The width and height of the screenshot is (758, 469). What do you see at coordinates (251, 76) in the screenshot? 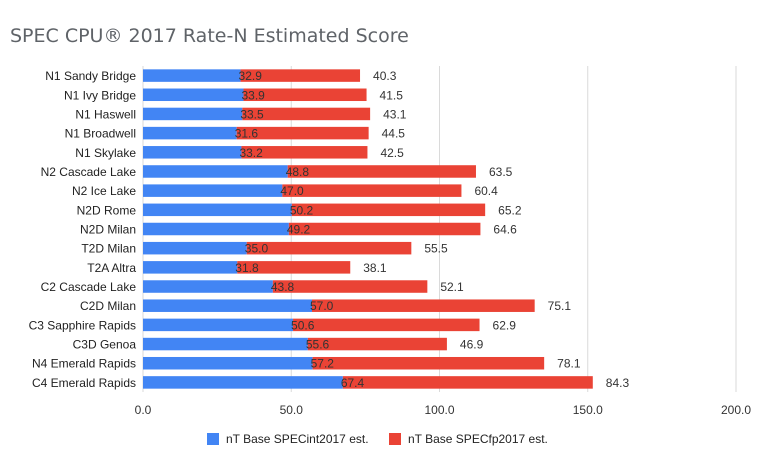
I see `data-label-int: 32.9` at bounding box center [251, 76].